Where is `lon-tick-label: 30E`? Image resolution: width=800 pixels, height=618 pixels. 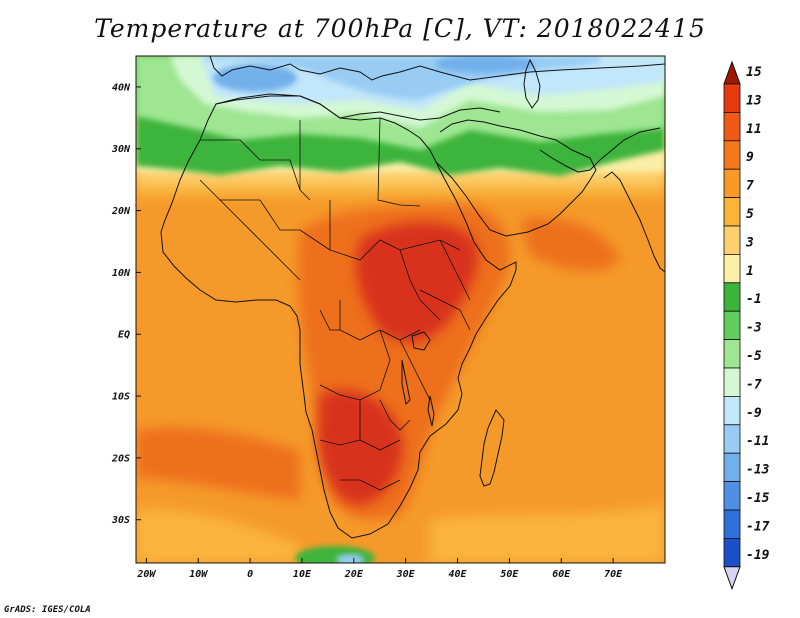
lon-tick-label: 30E is located at coordinates (406, 574).